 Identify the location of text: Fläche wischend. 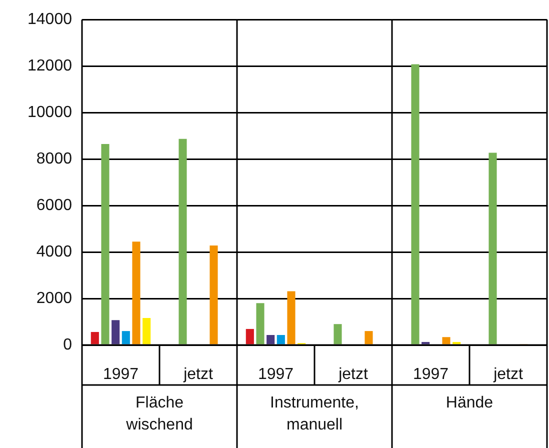
(159, 414).